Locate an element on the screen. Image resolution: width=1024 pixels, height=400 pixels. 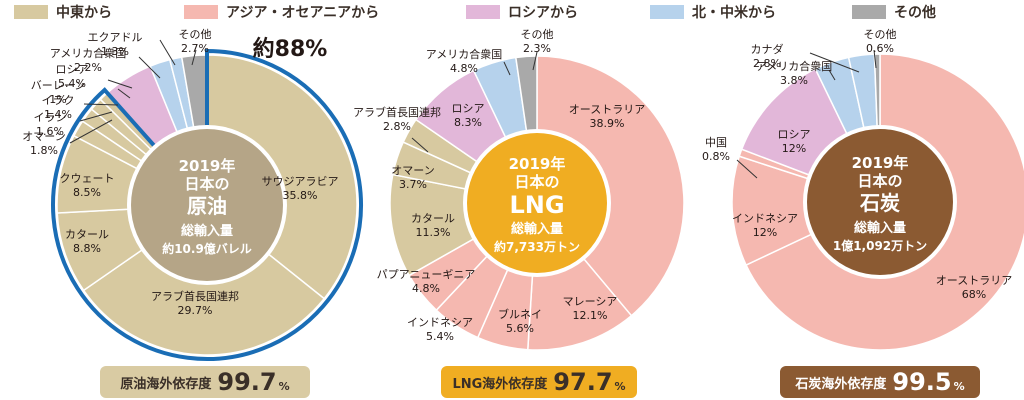
coal-center-amount: 1億1,092万トン is located at coordinates (880, 245).